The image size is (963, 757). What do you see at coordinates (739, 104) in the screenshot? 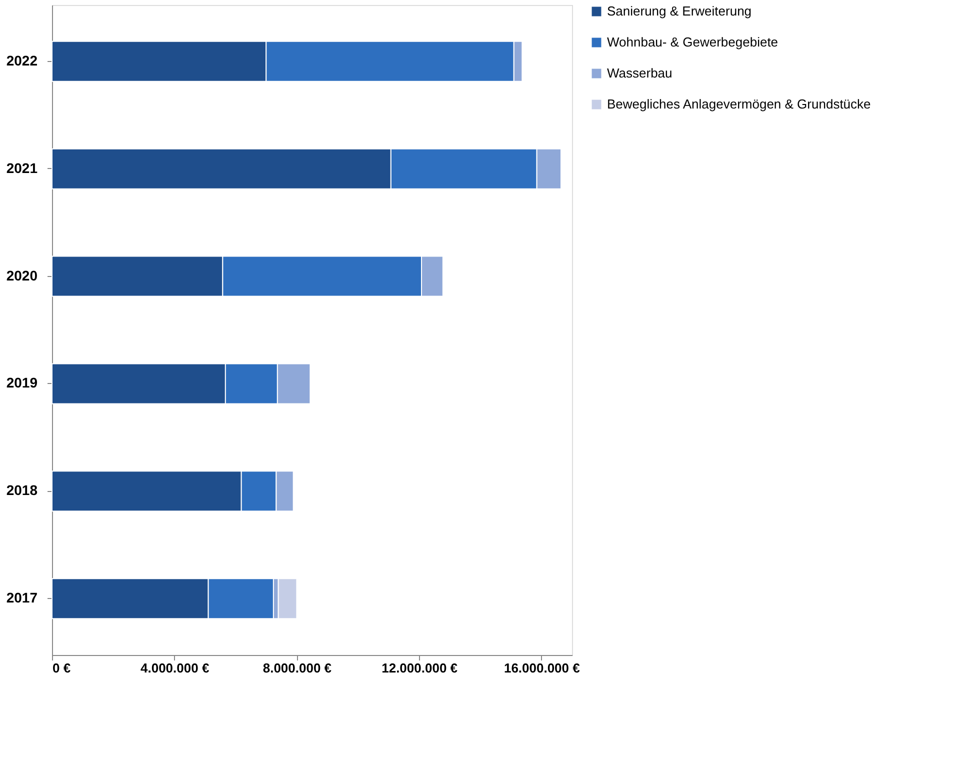
I see `legend-label: Bewegliches Anlagevermögen & Grundstücke` at bounding box center [739, 104].